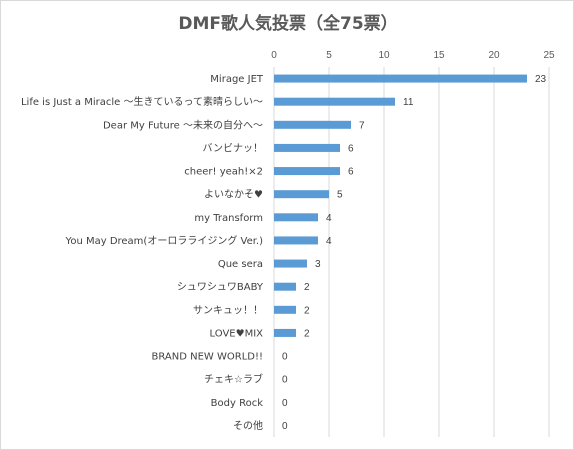  Describe the element at coordinates (274, 55) in the screenshot. I see `x-tick-label: 0` at that location.